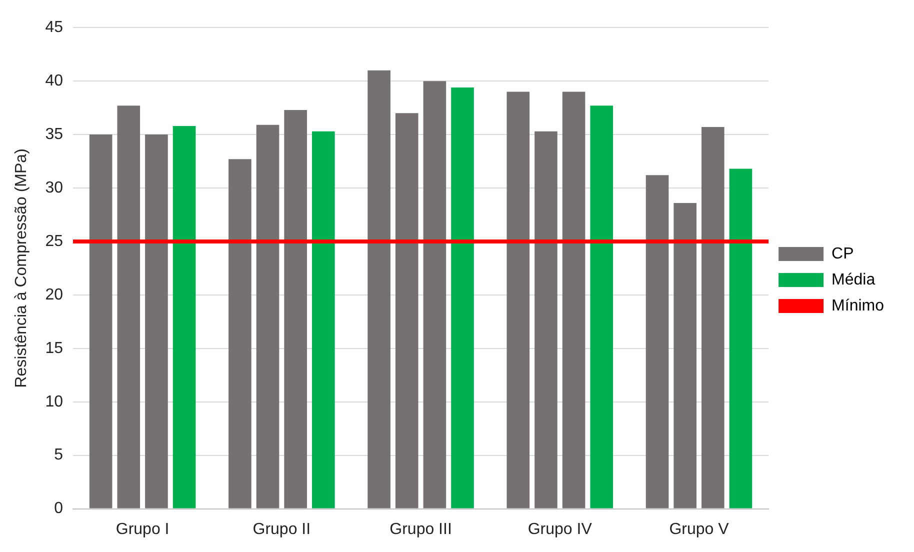  I want to click on legend-label: Mínimo, so click(858, 305).